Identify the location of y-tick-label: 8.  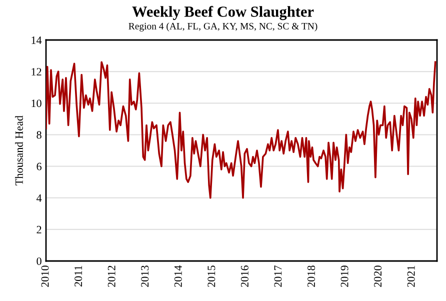
(39, 135).